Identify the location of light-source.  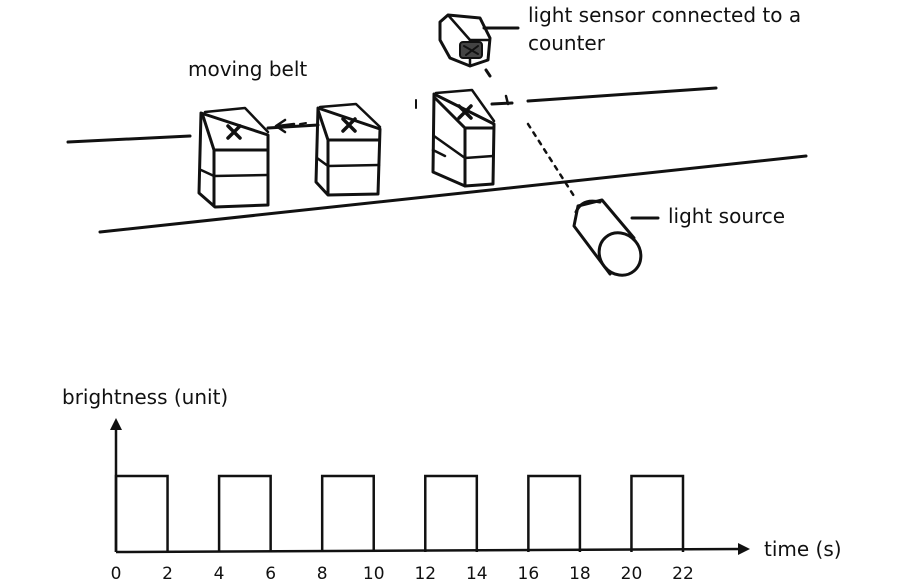
(616, 237).